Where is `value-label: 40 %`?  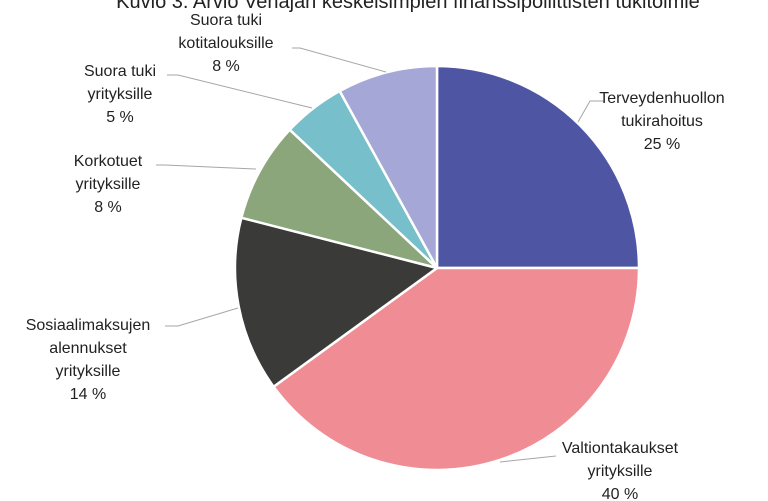 value-label: 40 % is located at coordinates (620, 493).